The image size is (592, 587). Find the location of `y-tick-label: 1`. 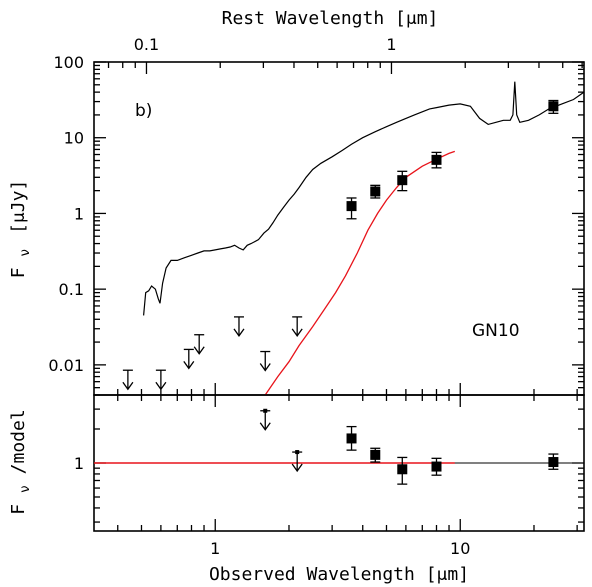

y-tick-label: 1 is located at coordinates (79, 213).